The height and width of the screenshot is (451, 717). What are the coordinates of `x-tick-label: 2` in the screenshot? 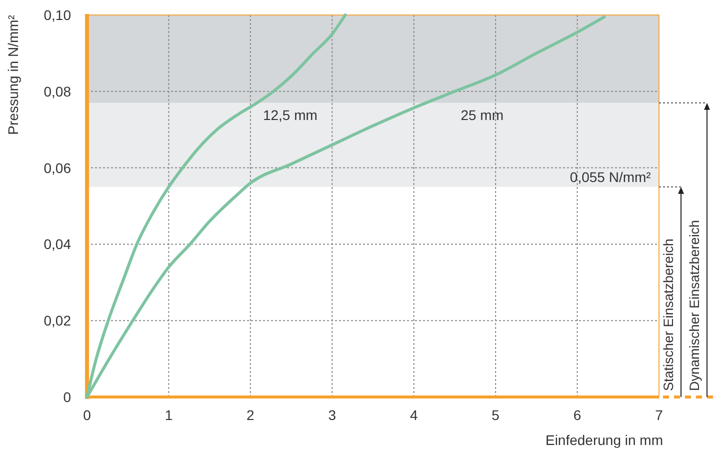 It's located at (250, 415).